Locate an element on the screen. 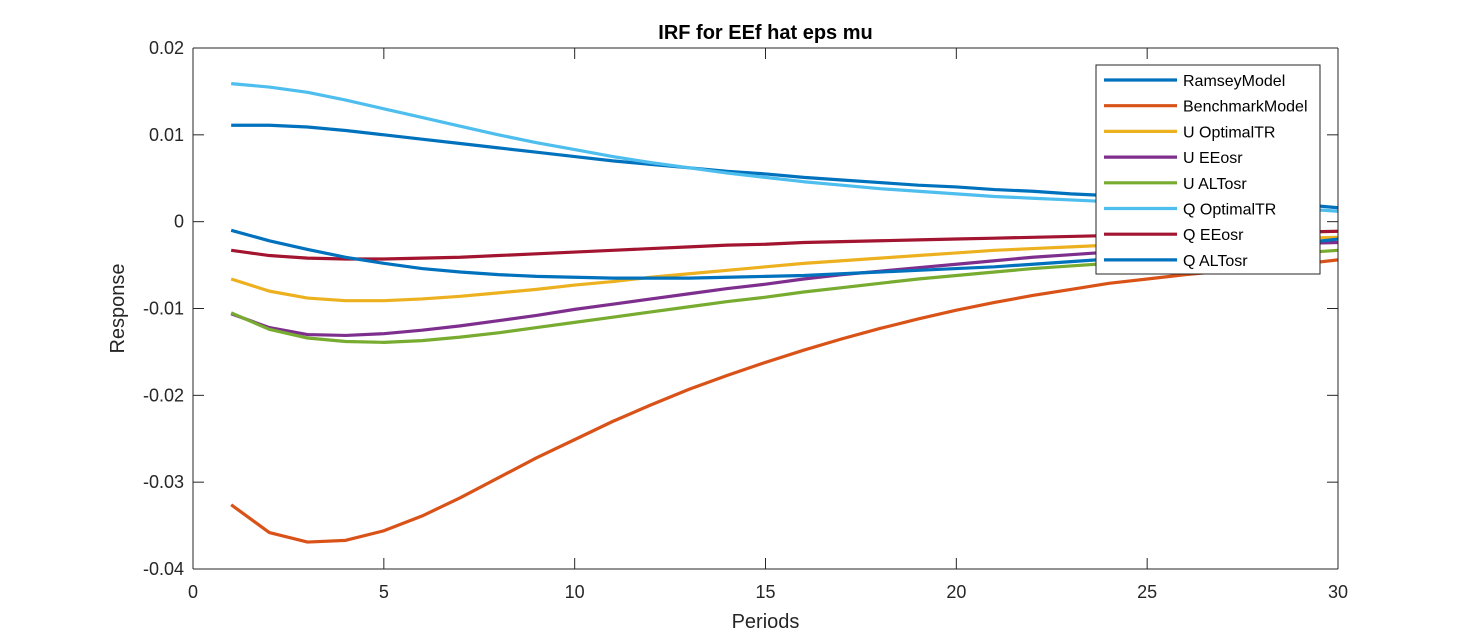  x-tick-label: 20 is located at coordinates (956, 592).